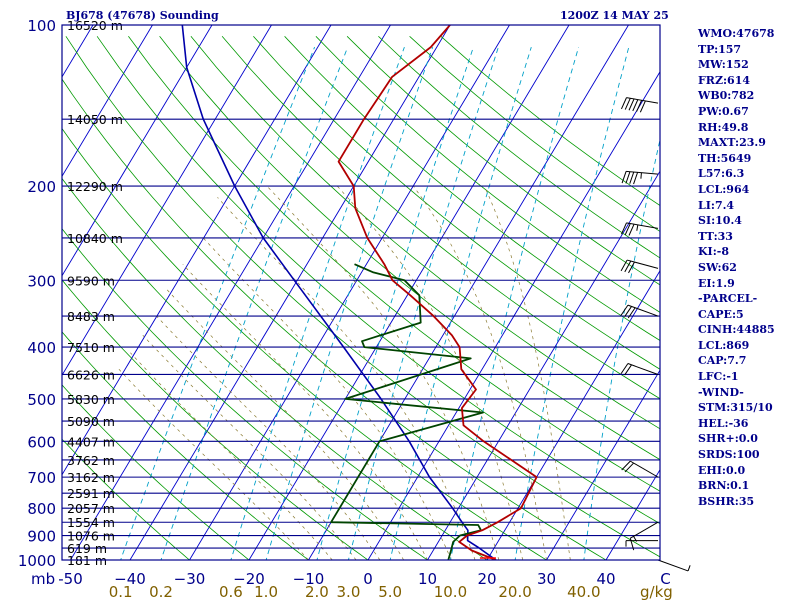 This screenshot has height=600, width=800. I want to click on height-label: 7510 m, so click(91, 347).